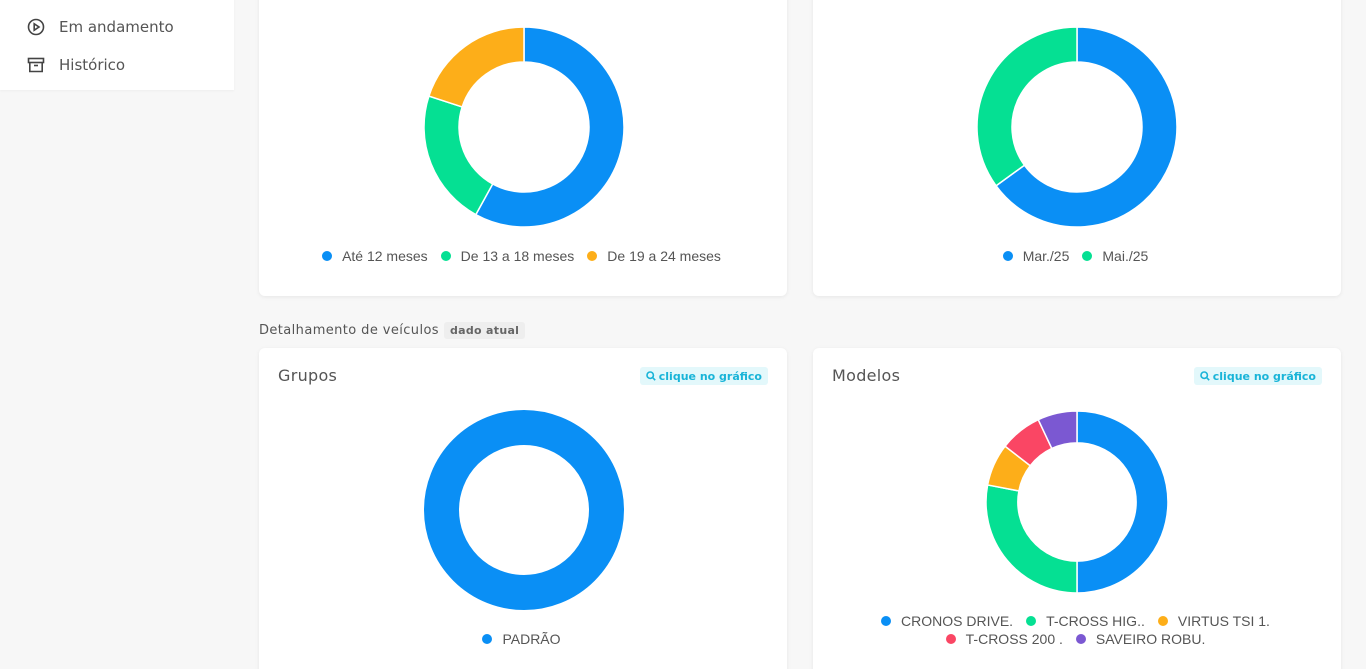  Describe the element at coordinates (308, 375) in the screenshot. I see `card-title: Grupos` at that location.